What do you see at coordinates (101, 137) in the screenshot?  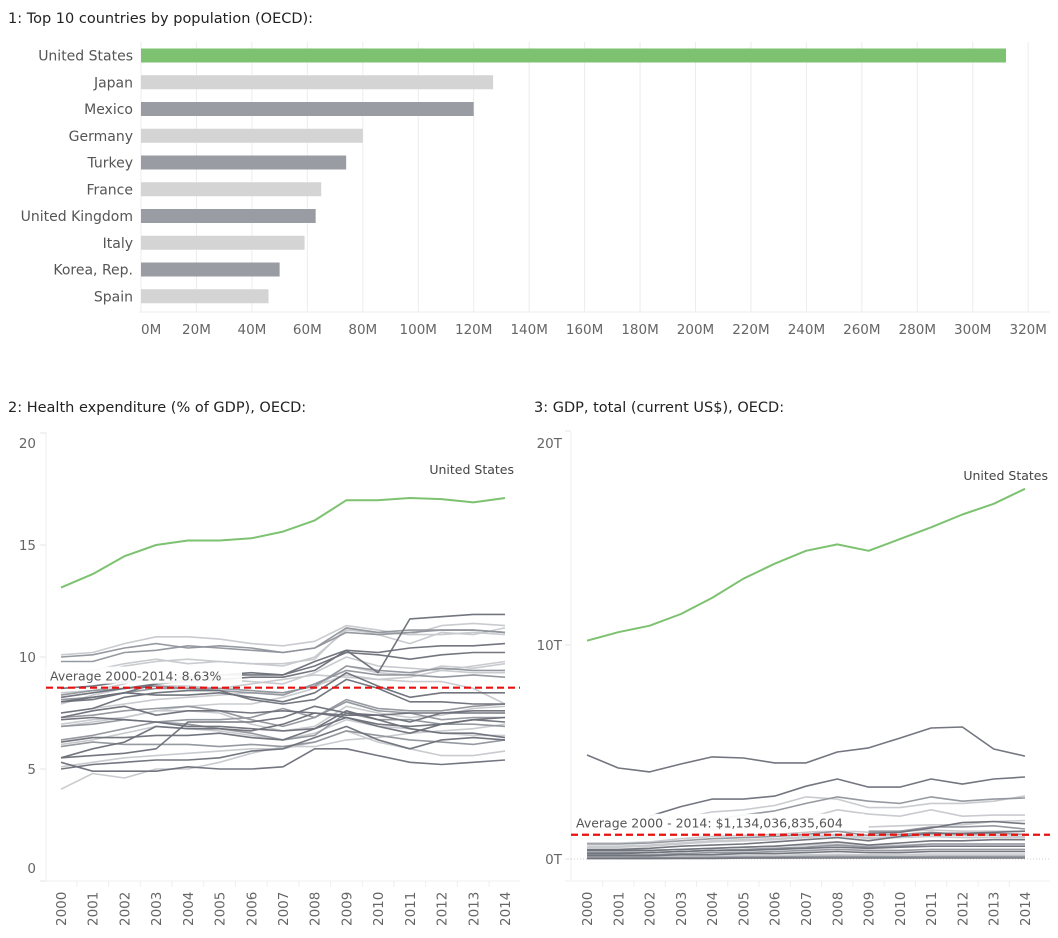 I see `category-label: Germany` at bounding box center [101, 137].